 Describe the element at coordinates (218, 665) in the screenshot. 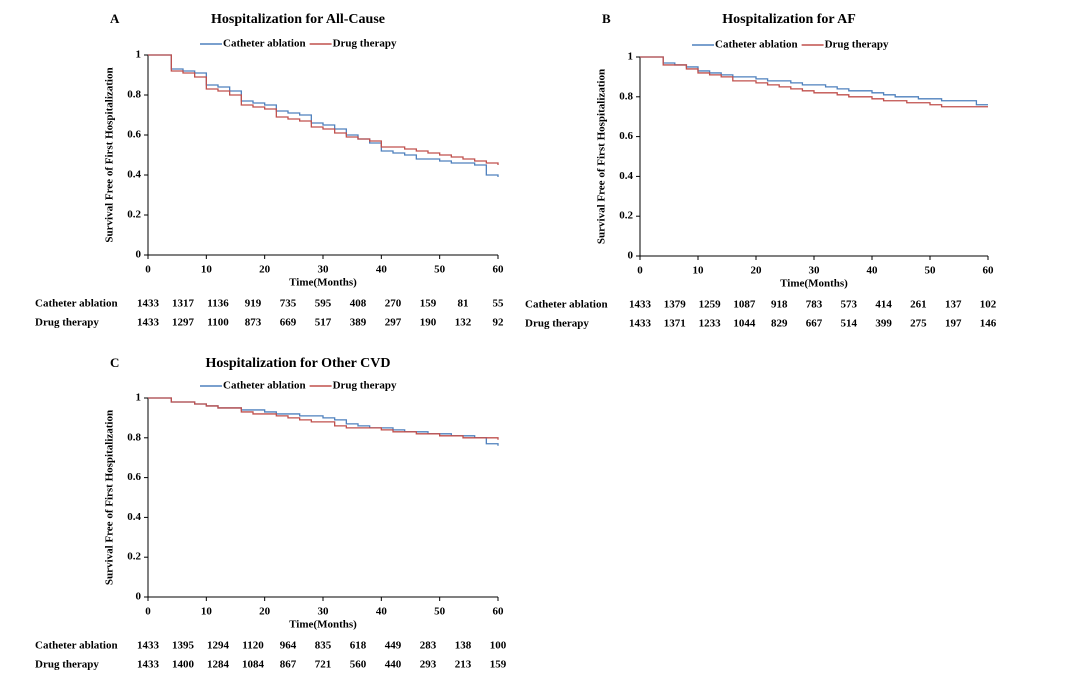

I see `risk-count: 1284` at that location.